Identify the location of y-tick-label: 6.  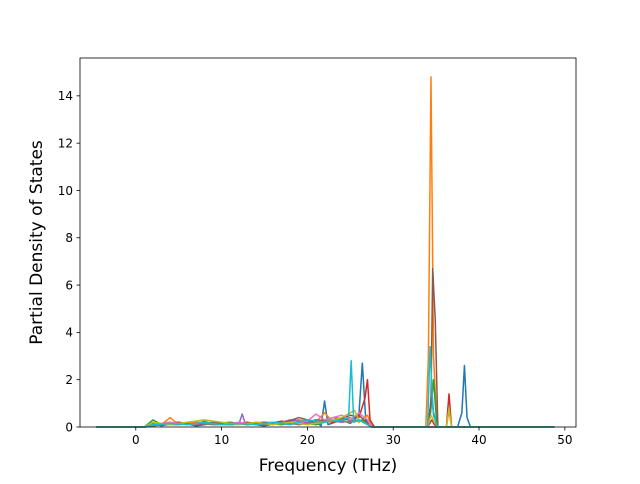
(69, 285).